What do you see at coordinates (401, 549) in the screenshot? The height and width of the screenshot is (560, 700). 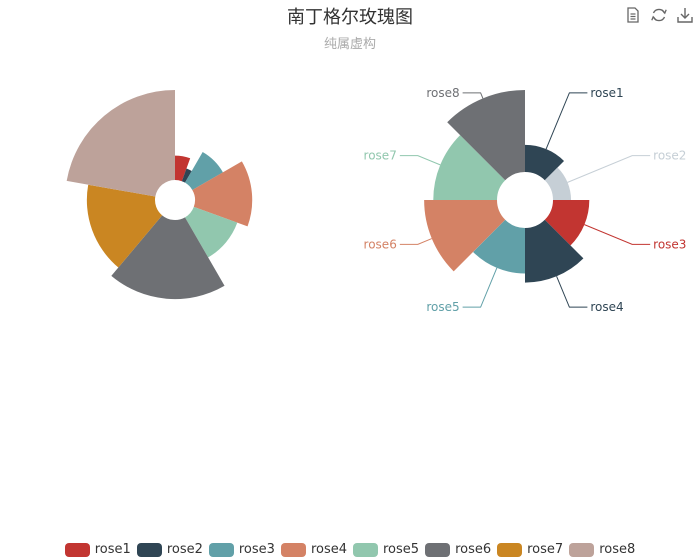 I see `legend-label: rose5` at bounding box center [401, 549].